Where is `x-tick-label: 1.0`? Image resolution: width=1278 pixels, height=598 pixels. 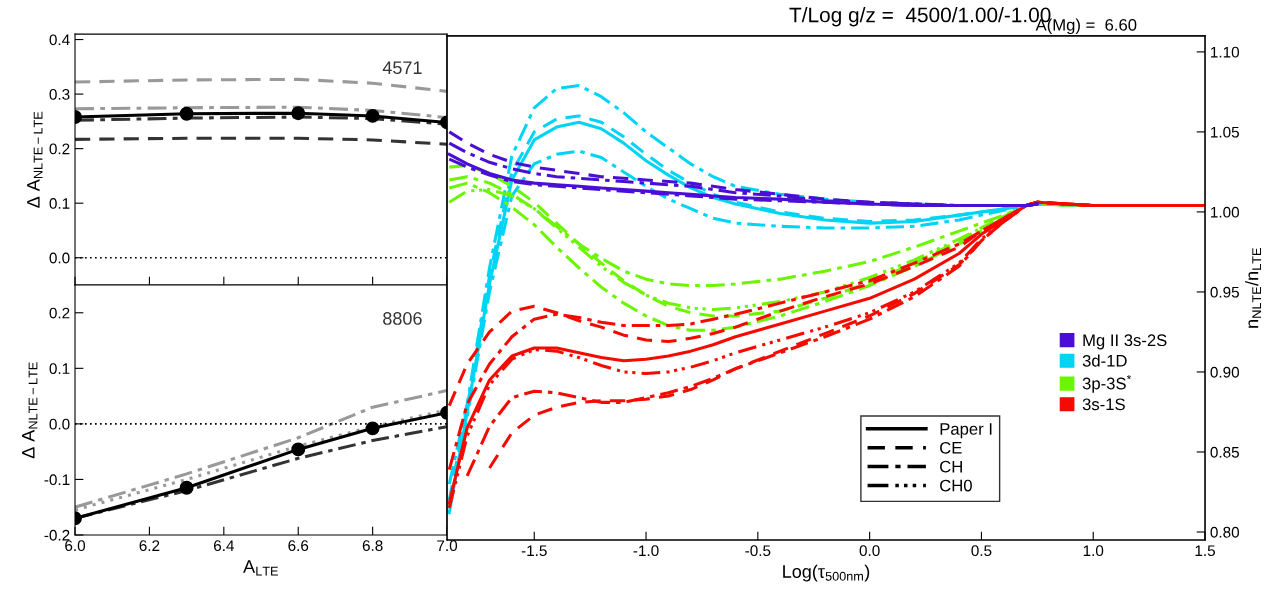
x-tick-label: 1.0 is located at coordinates (1093, 551).